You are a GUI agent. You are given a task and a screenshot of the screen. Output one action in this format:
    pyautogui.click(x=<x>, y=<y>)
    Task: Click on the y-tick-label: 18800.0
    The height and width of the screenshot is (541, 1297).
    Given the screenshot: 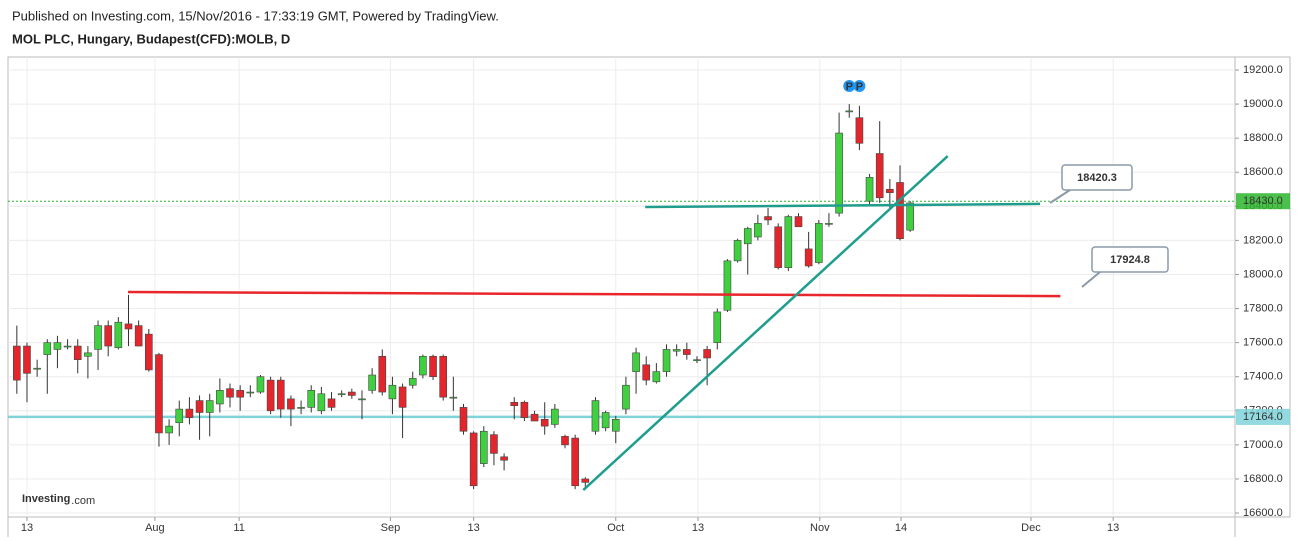 What is the action you would take?
    pyautogui.click(x=1263, y=138)
    